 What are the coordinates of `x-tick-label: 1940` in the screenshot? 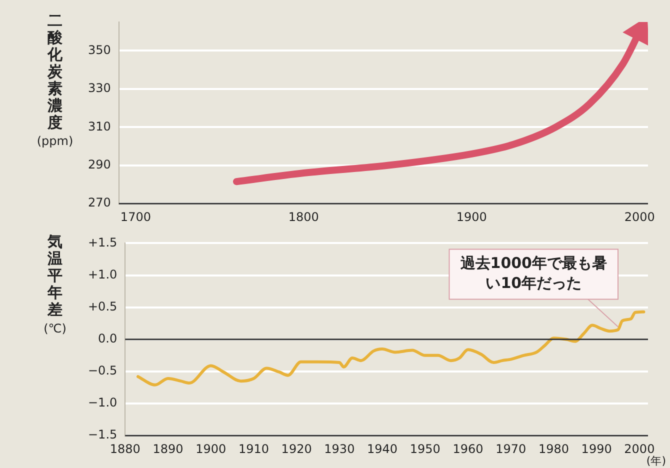 It's located at (382, 449).